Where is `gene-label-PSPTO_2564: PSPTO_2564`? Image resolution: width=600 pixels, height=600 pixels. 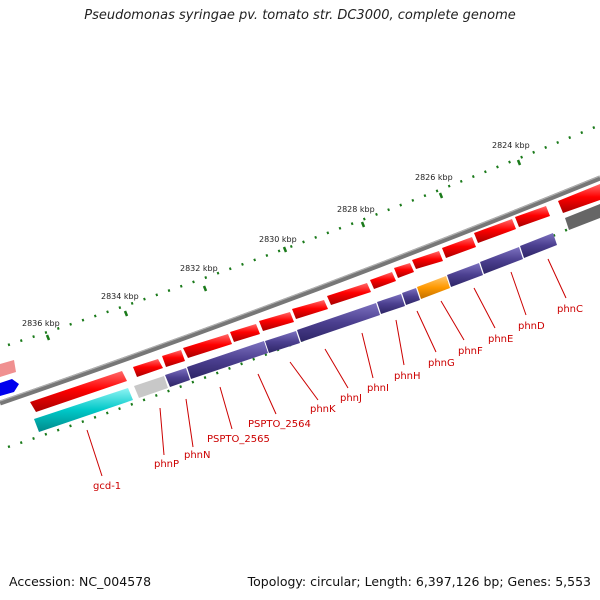 gene-label-PSPTO_2564: PSPTO_2564 is located at coordinates (279, 424).